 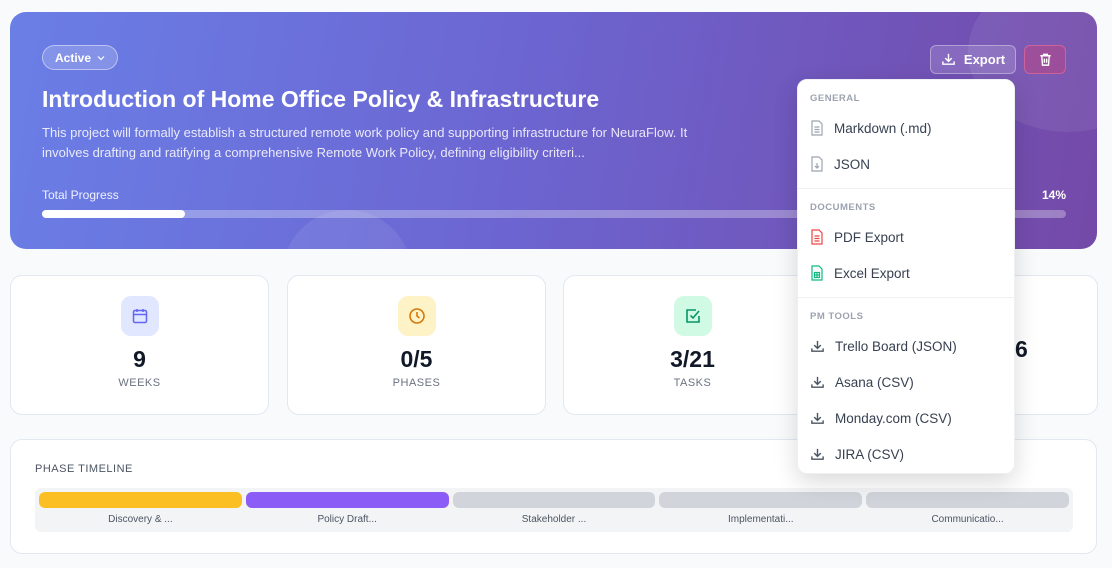 What do you see at coordinates (906, 237) in the screenshot?
I see `menu-item-pdf: PDF Export` at bounding box center [906, 237].